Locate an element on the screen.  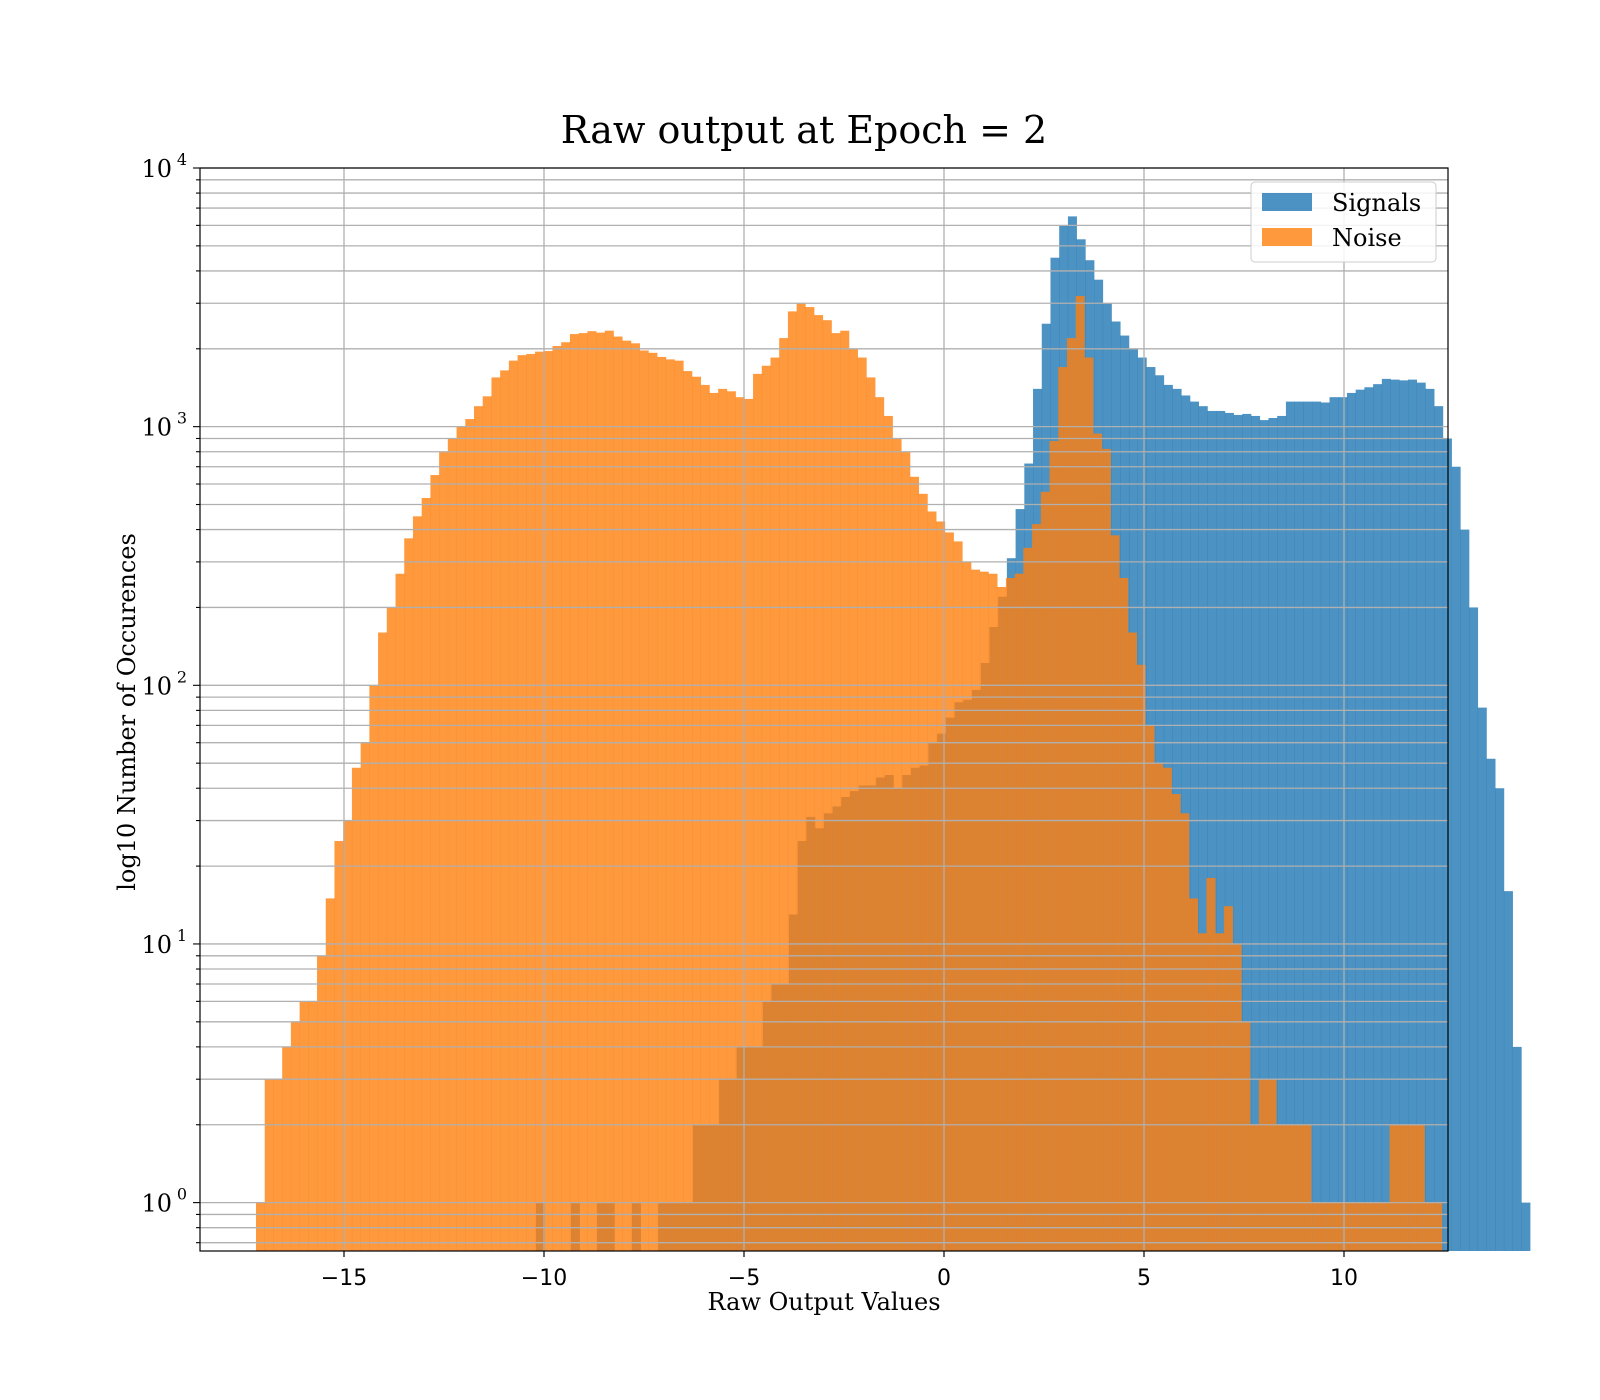
x-tick-label: 0 is located at coordinates (944, 1278).